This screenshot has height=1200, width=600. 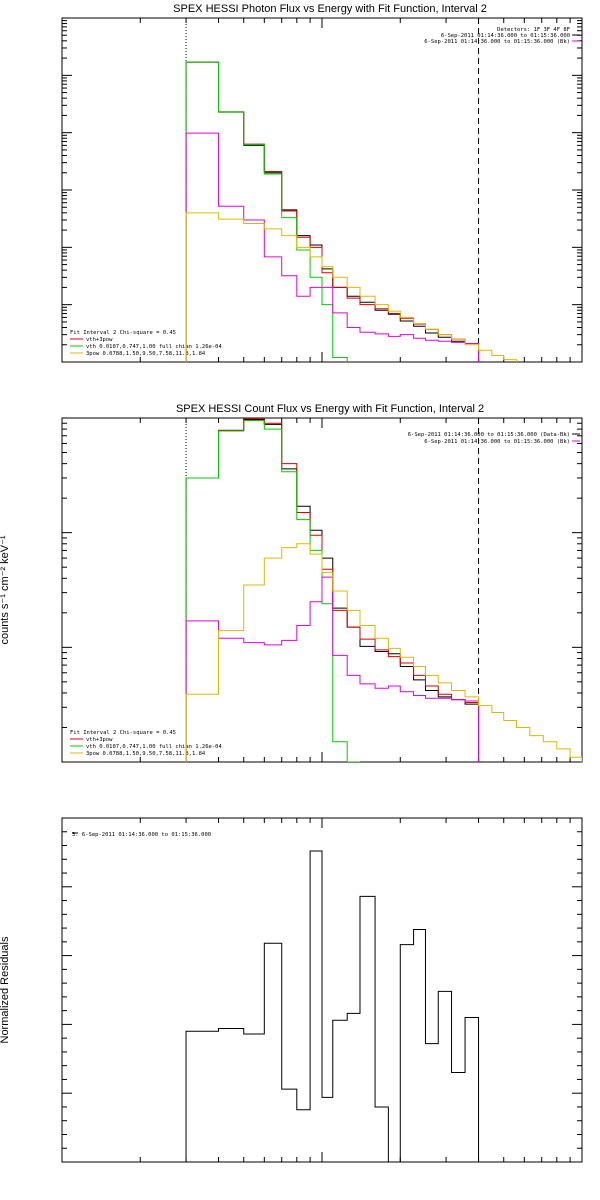 What do you see at coordinates (5, 989) in the screenshot?
I see `y-axis-label: Normalized Residuals` at bounding box center [5, 989].